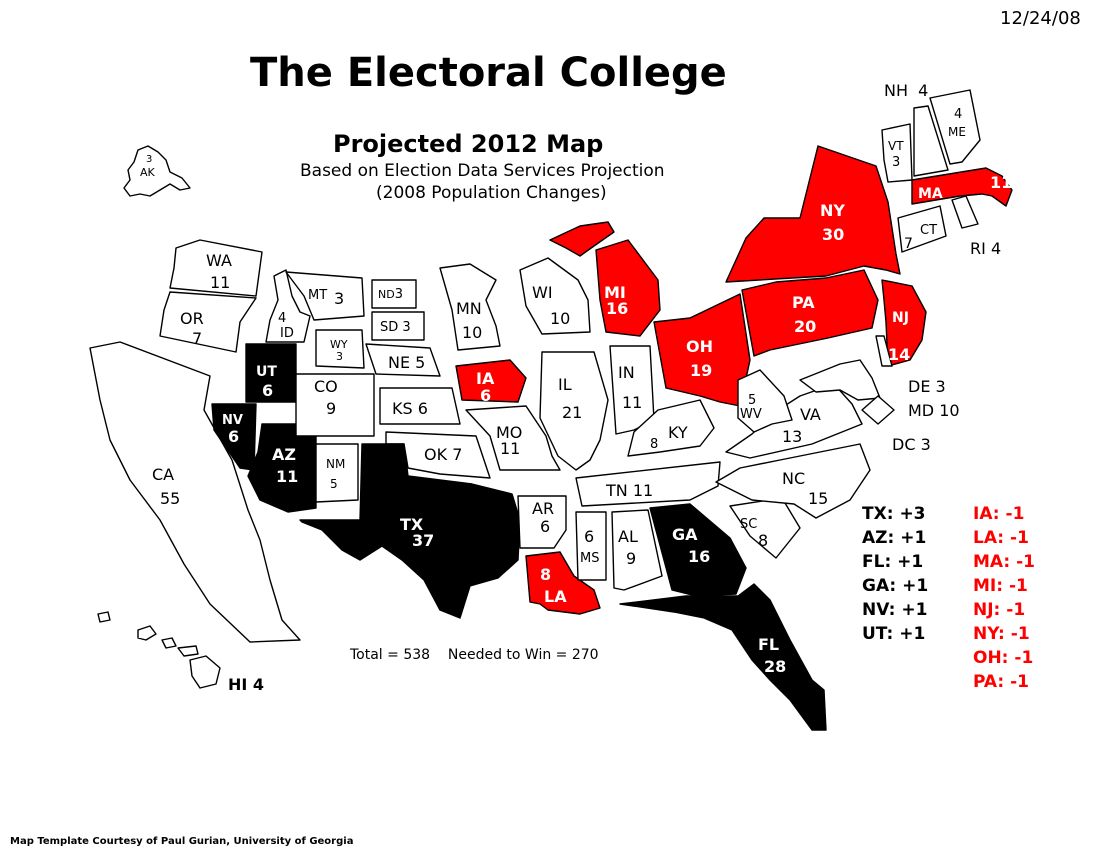 The height and width of the screenshot is (849, 1099). I want to click on state-votes-pa: 20, so click(805, 326).